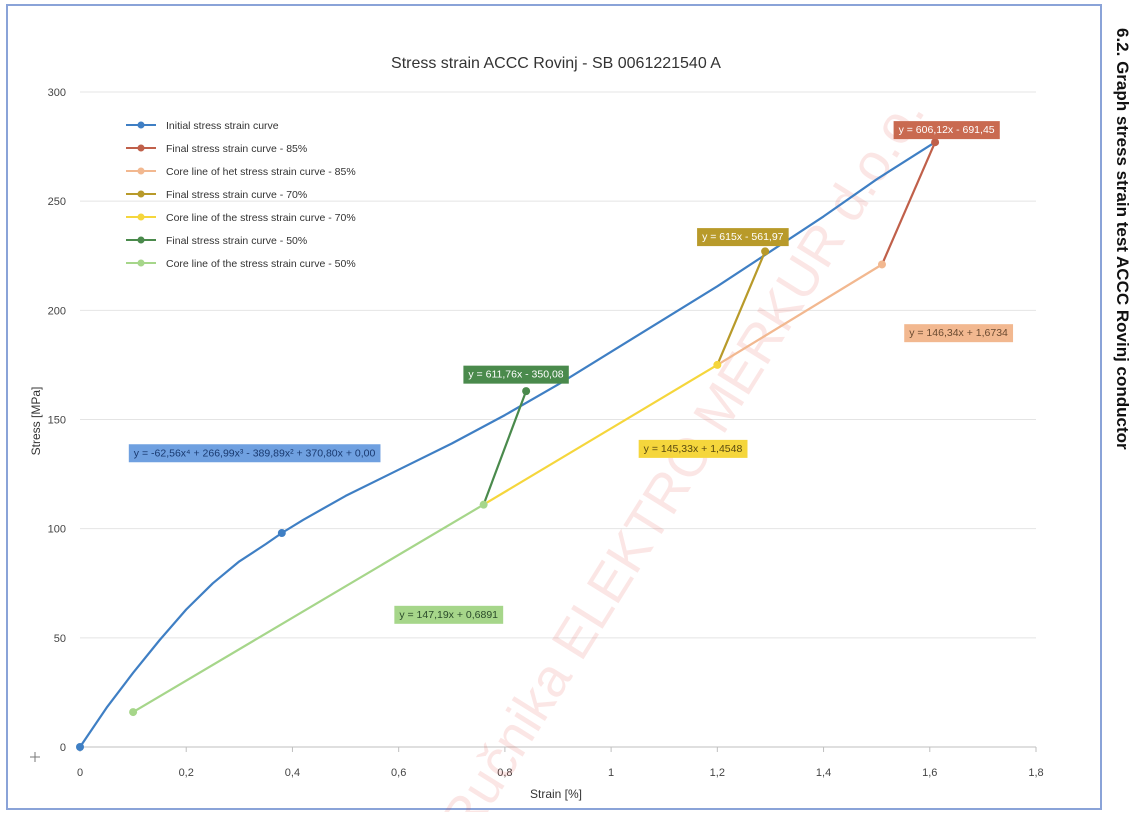  I want to click on x-tick-label: 1,4, so click(823, 773).